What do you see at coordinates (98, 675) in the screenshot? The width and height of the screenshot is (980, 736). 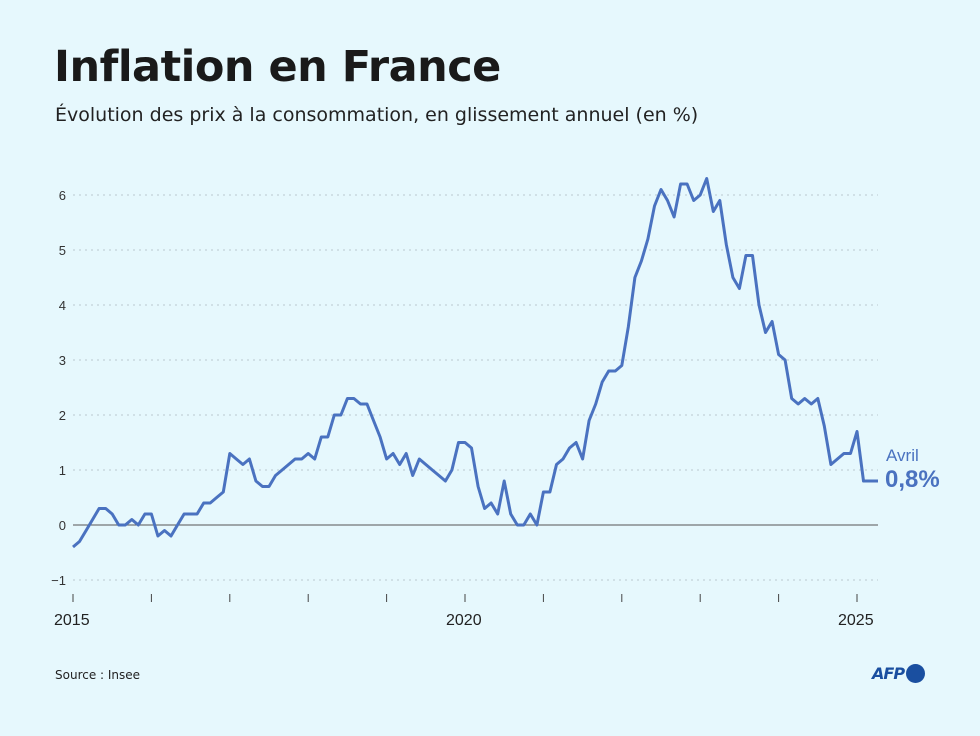 I see `source-note: Source : Insee` at bounding box center [98, 675].